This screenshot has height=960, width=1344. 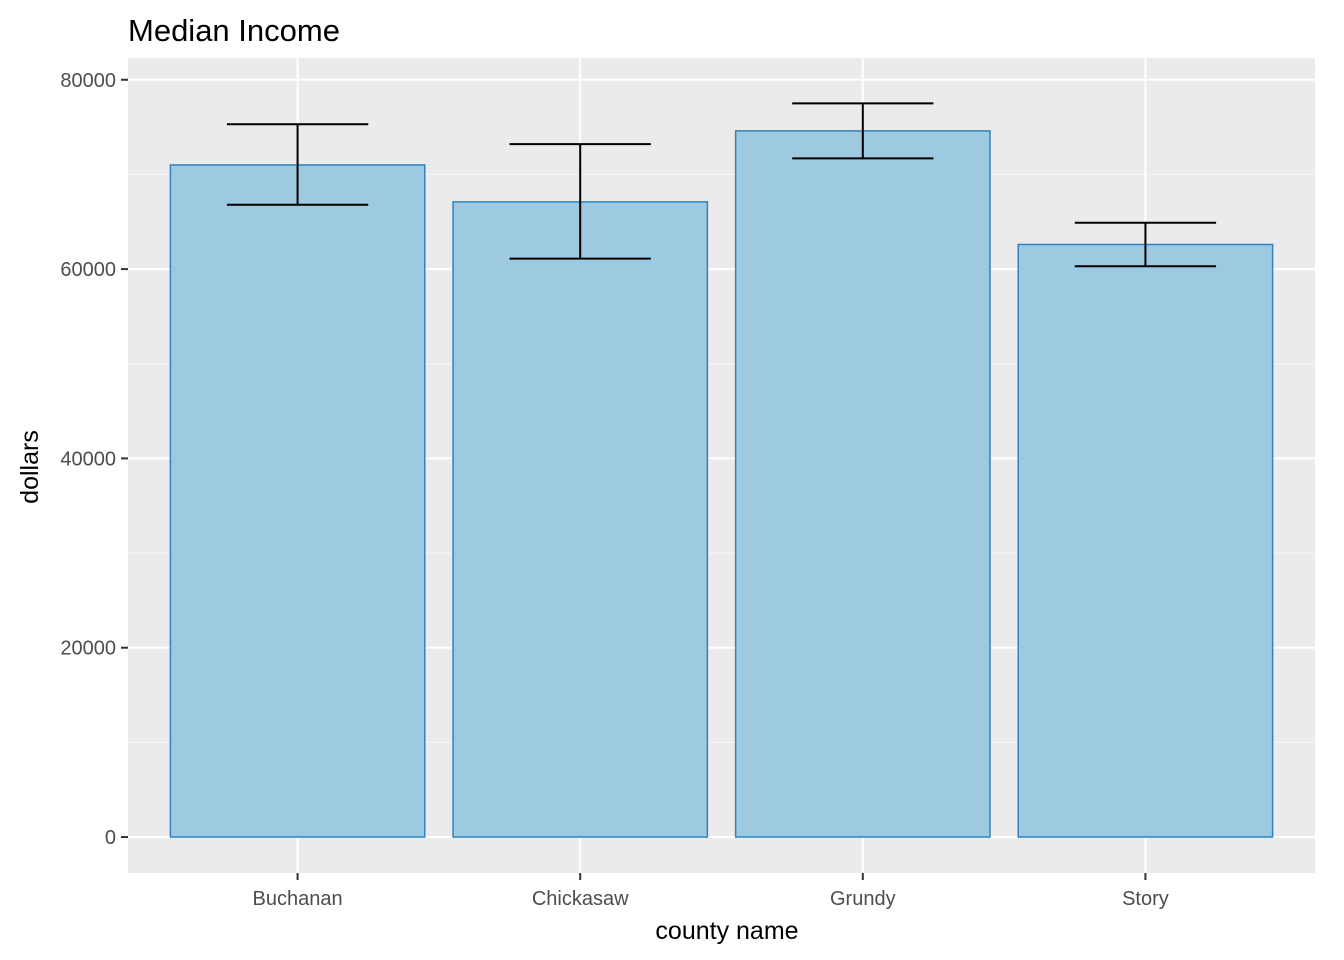 I want to click on bar-grundy, so click(x=862, y=484).